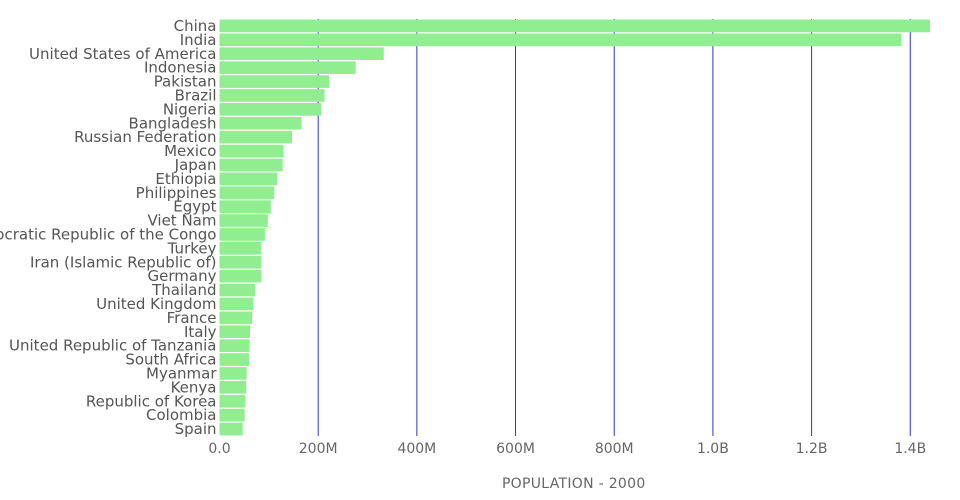  Describe the element at coordinates (123, 262) in the screenshot. I see `category-label: Iran (Islamic Republic of)` at that location.